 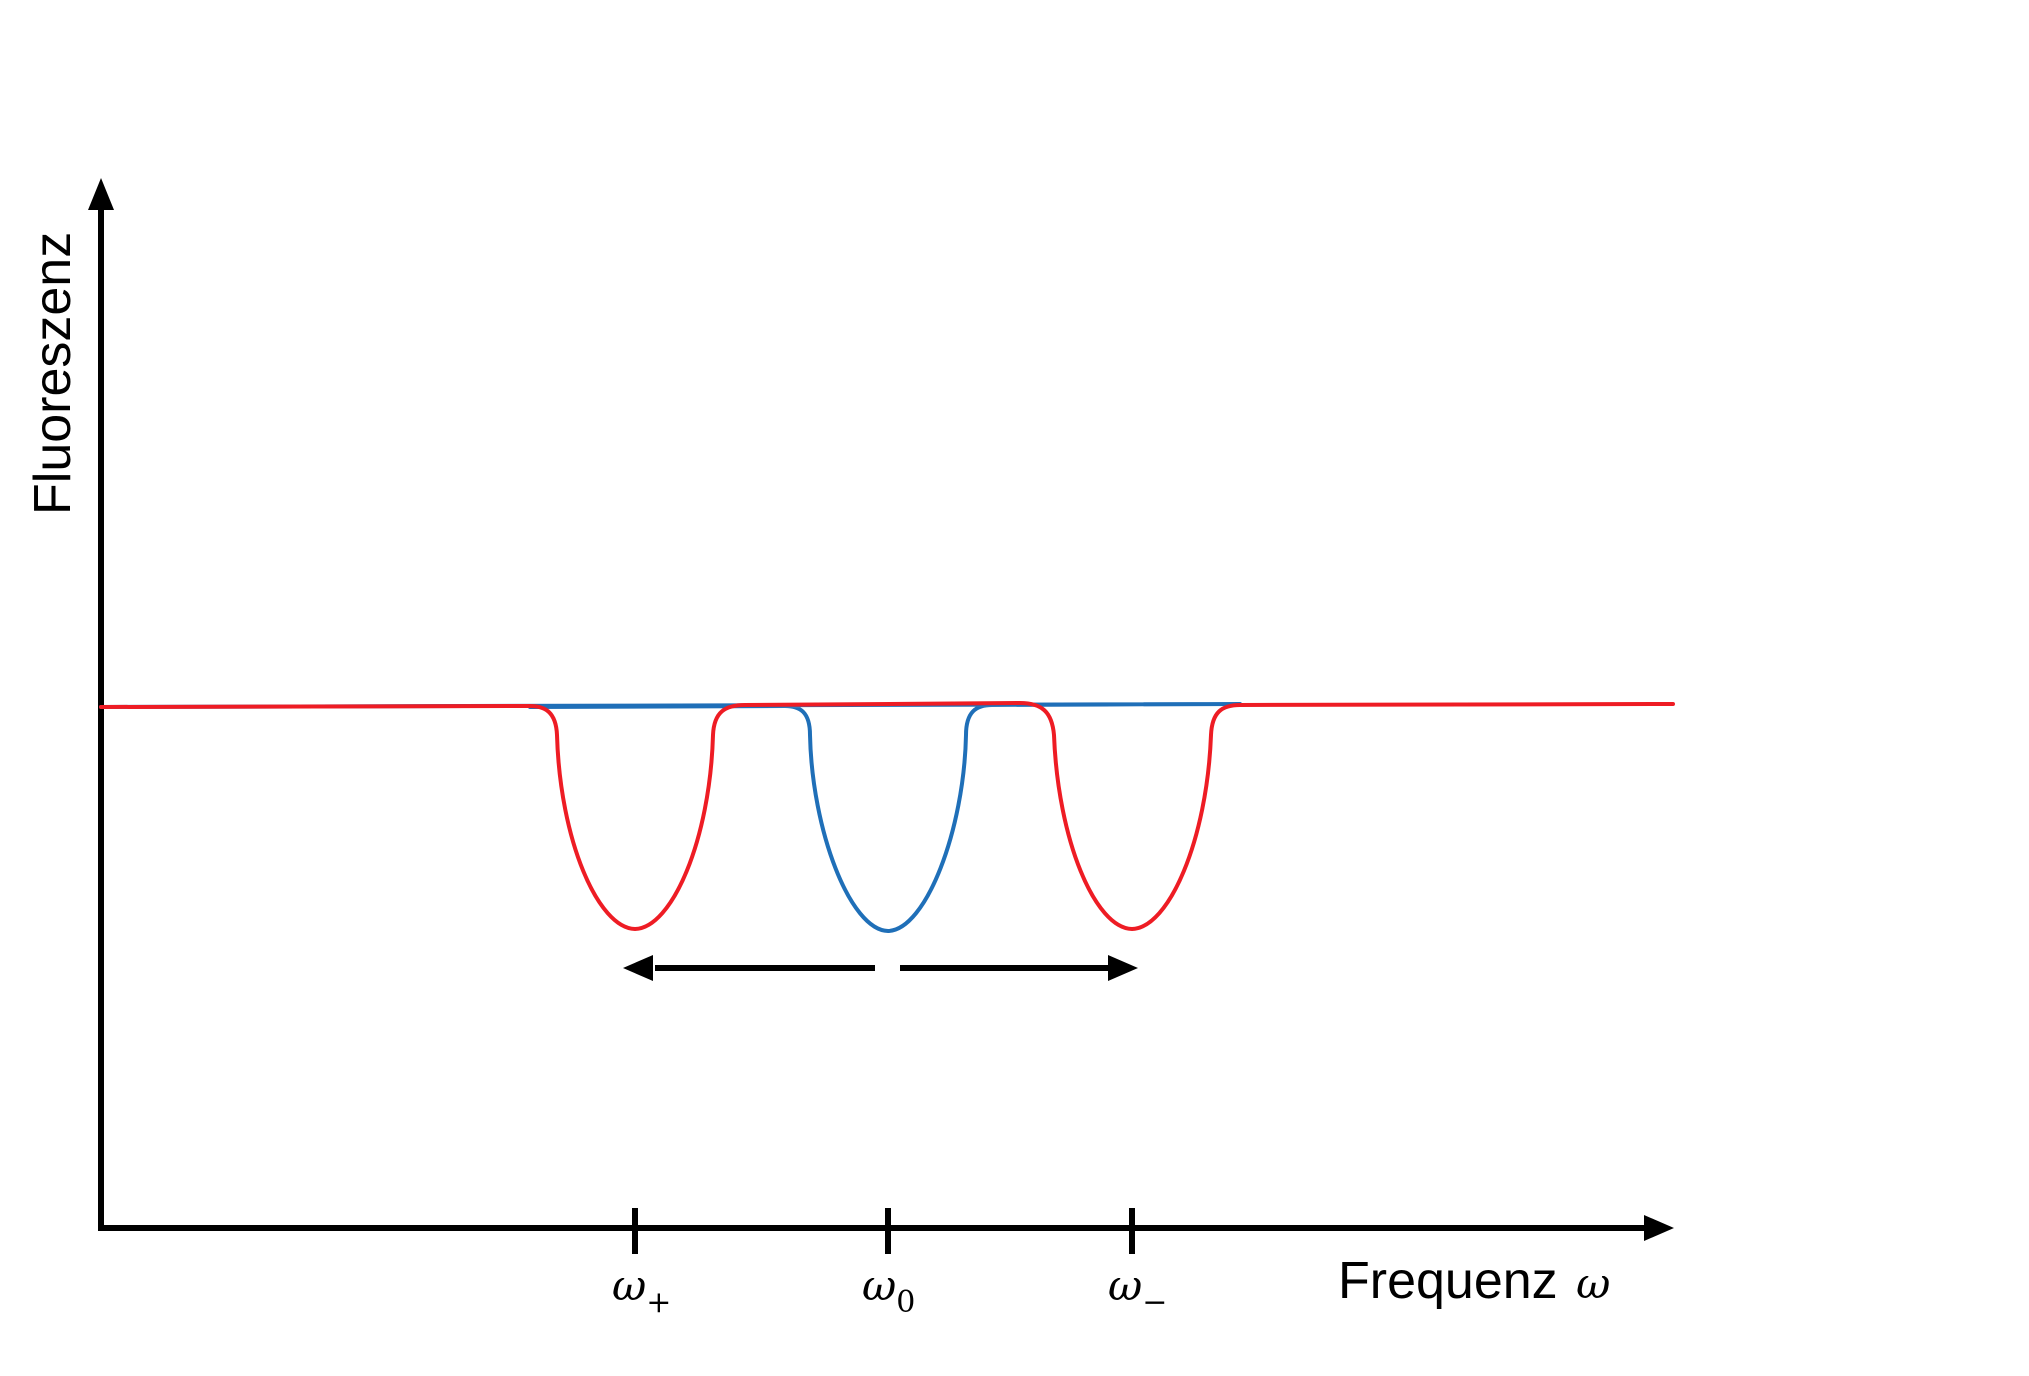 I want to click on tick-label-omega-minus: ω−, so click(x=1137, y=1290).